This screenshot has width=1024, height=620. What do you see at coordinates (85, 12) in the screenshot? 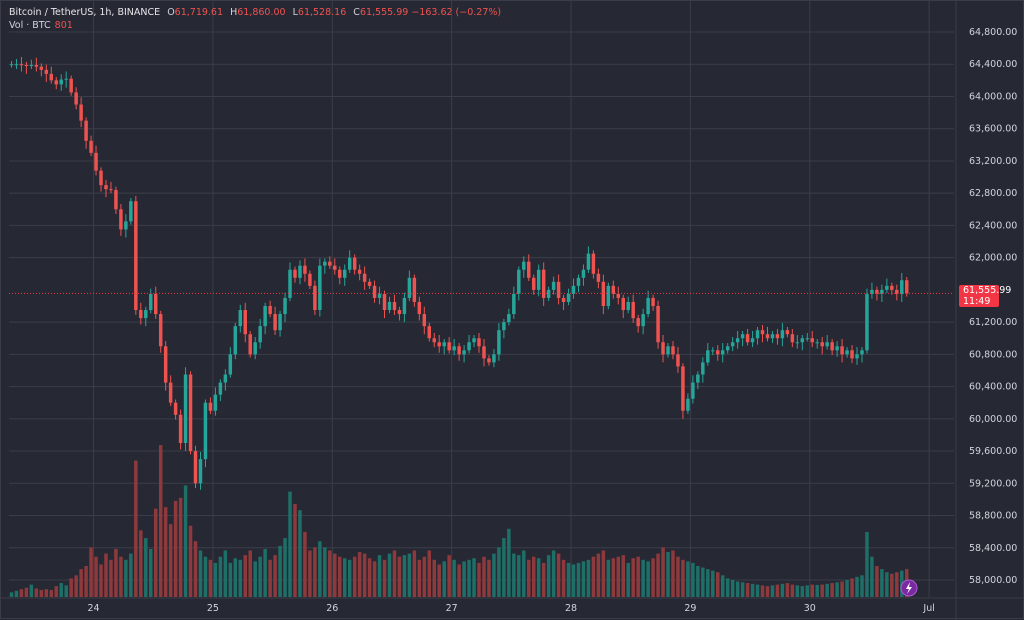
I see `symbol-title: Bitcoin / TetherUS, 1h, BINANCE` at bounding box center [85, 12].